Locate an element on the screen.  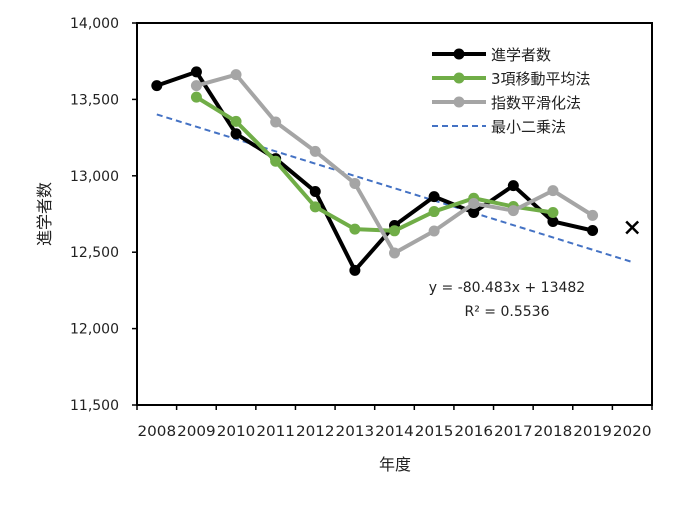
trendline-equation: y = -80.483x + 13482 is located at coordinates (507, 288).